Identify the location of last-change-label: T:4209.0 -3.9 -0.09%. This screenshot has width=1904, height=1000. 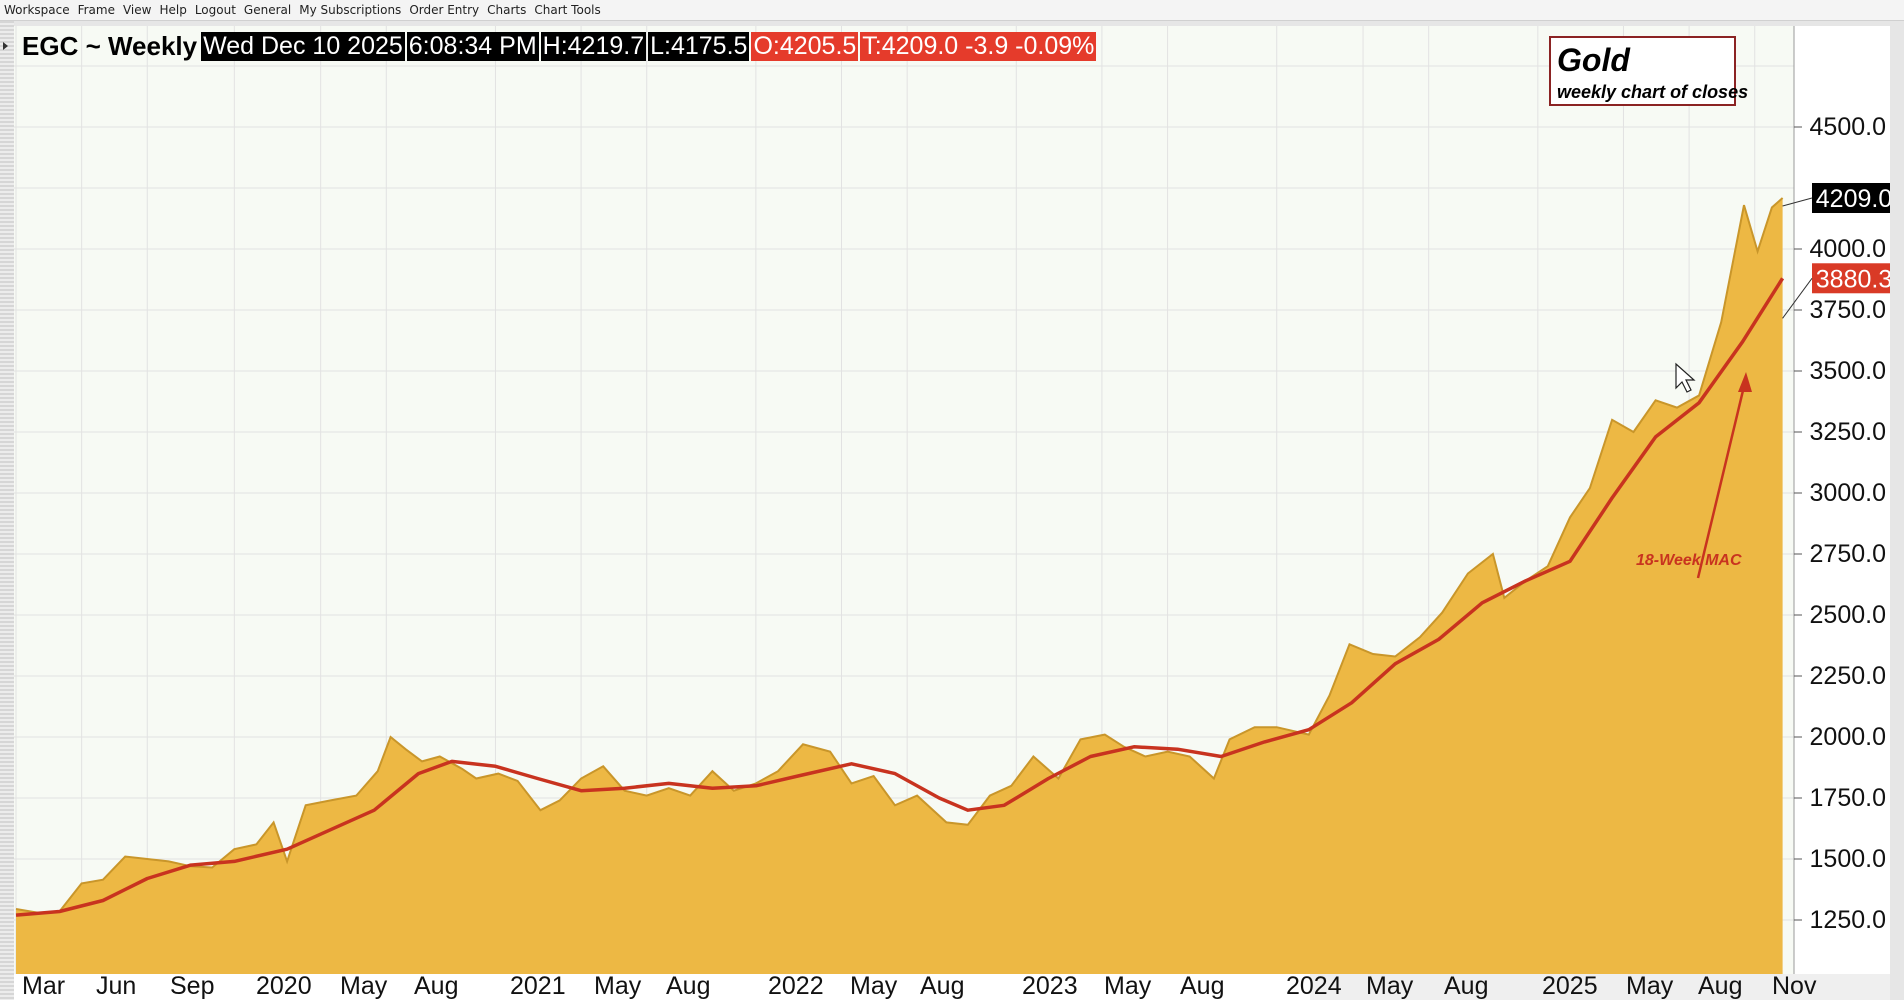
(978, 46).